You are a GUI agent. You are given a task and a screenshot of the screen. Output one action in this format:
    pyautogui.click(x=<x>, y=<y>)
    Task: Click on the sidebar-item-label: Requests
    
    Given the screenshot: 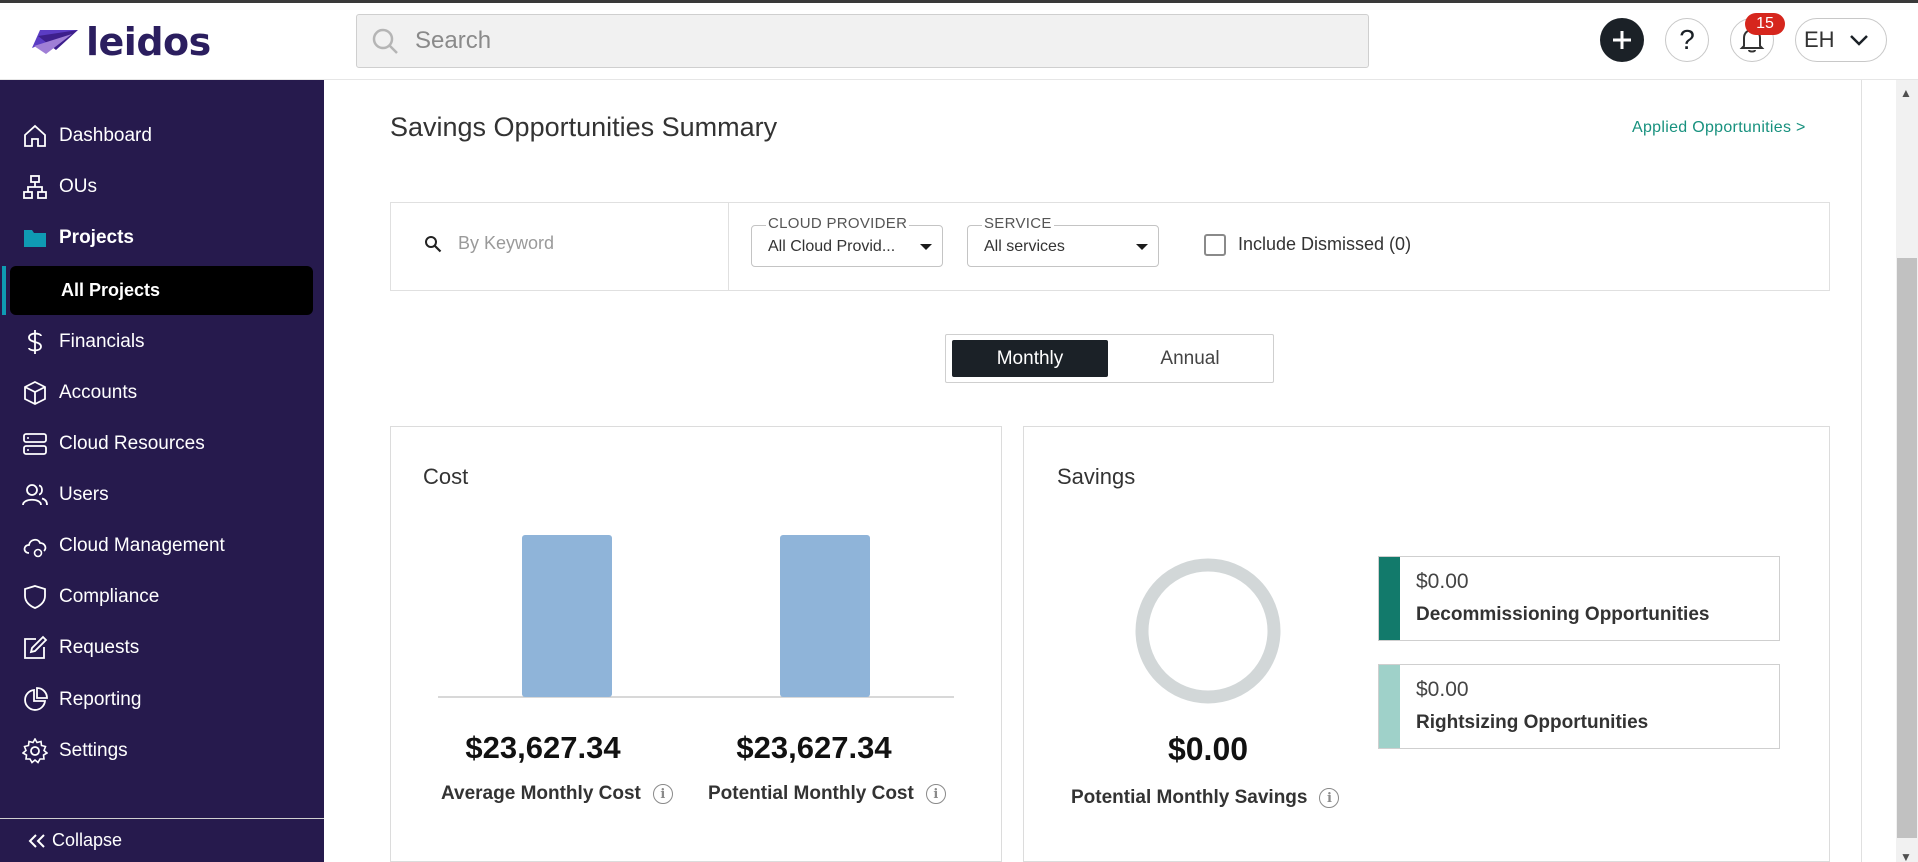 What is the action you would take?
    pyautogui.click(x=99, y=647)
    